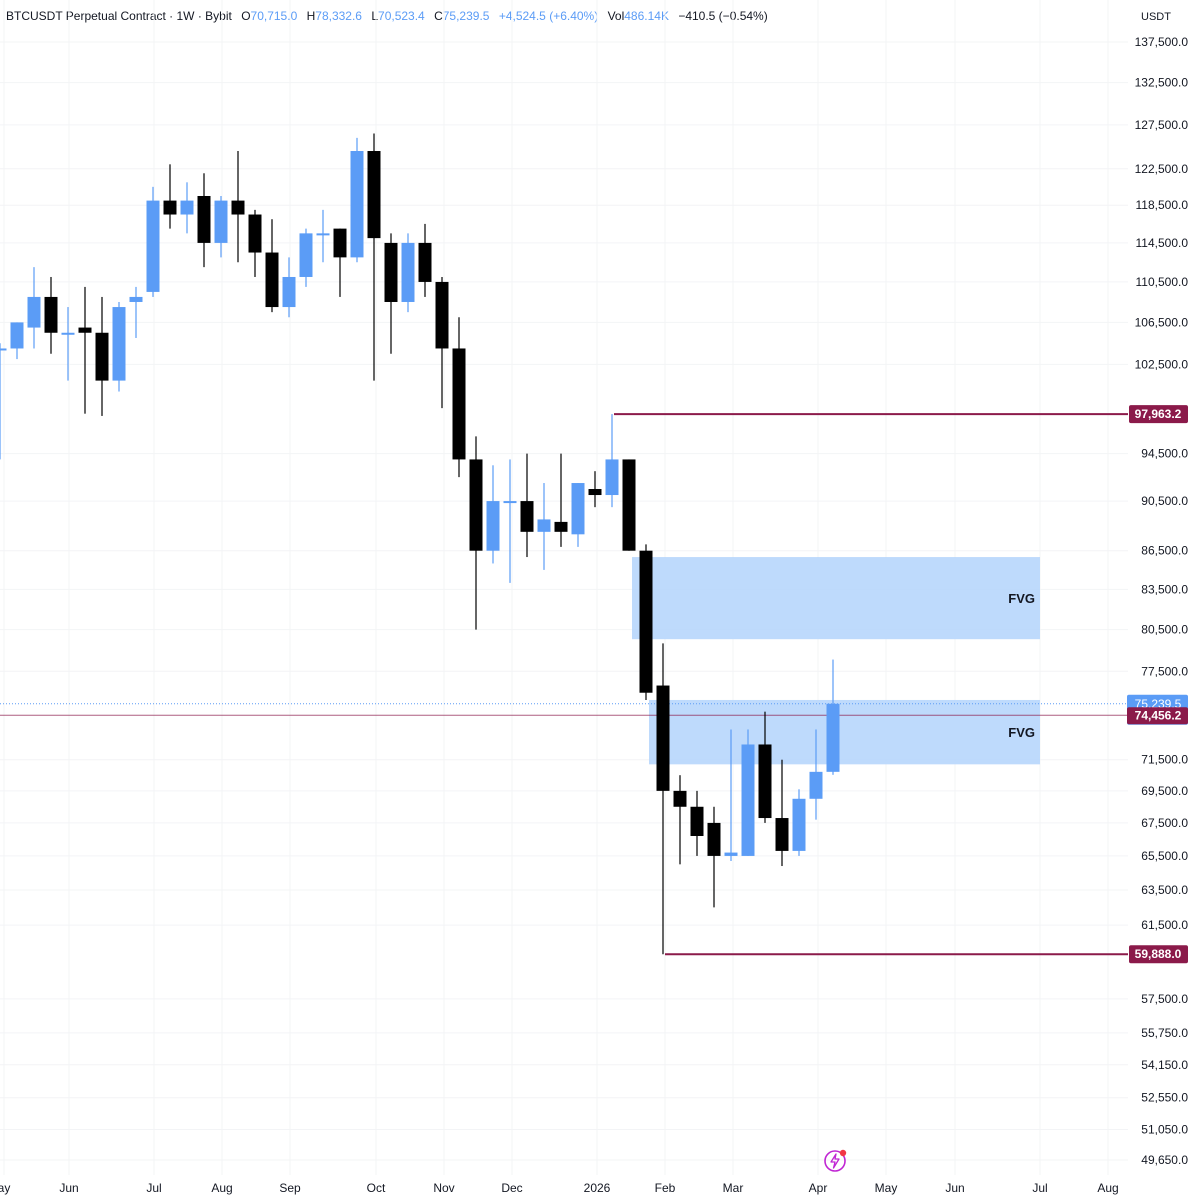 Image resolution: width=1198 pixels, height=1200 pixels. Describe the element at coordinates (1162, 364) in the screenshot. I see `price-tick-label: 102,500.0` at that location.